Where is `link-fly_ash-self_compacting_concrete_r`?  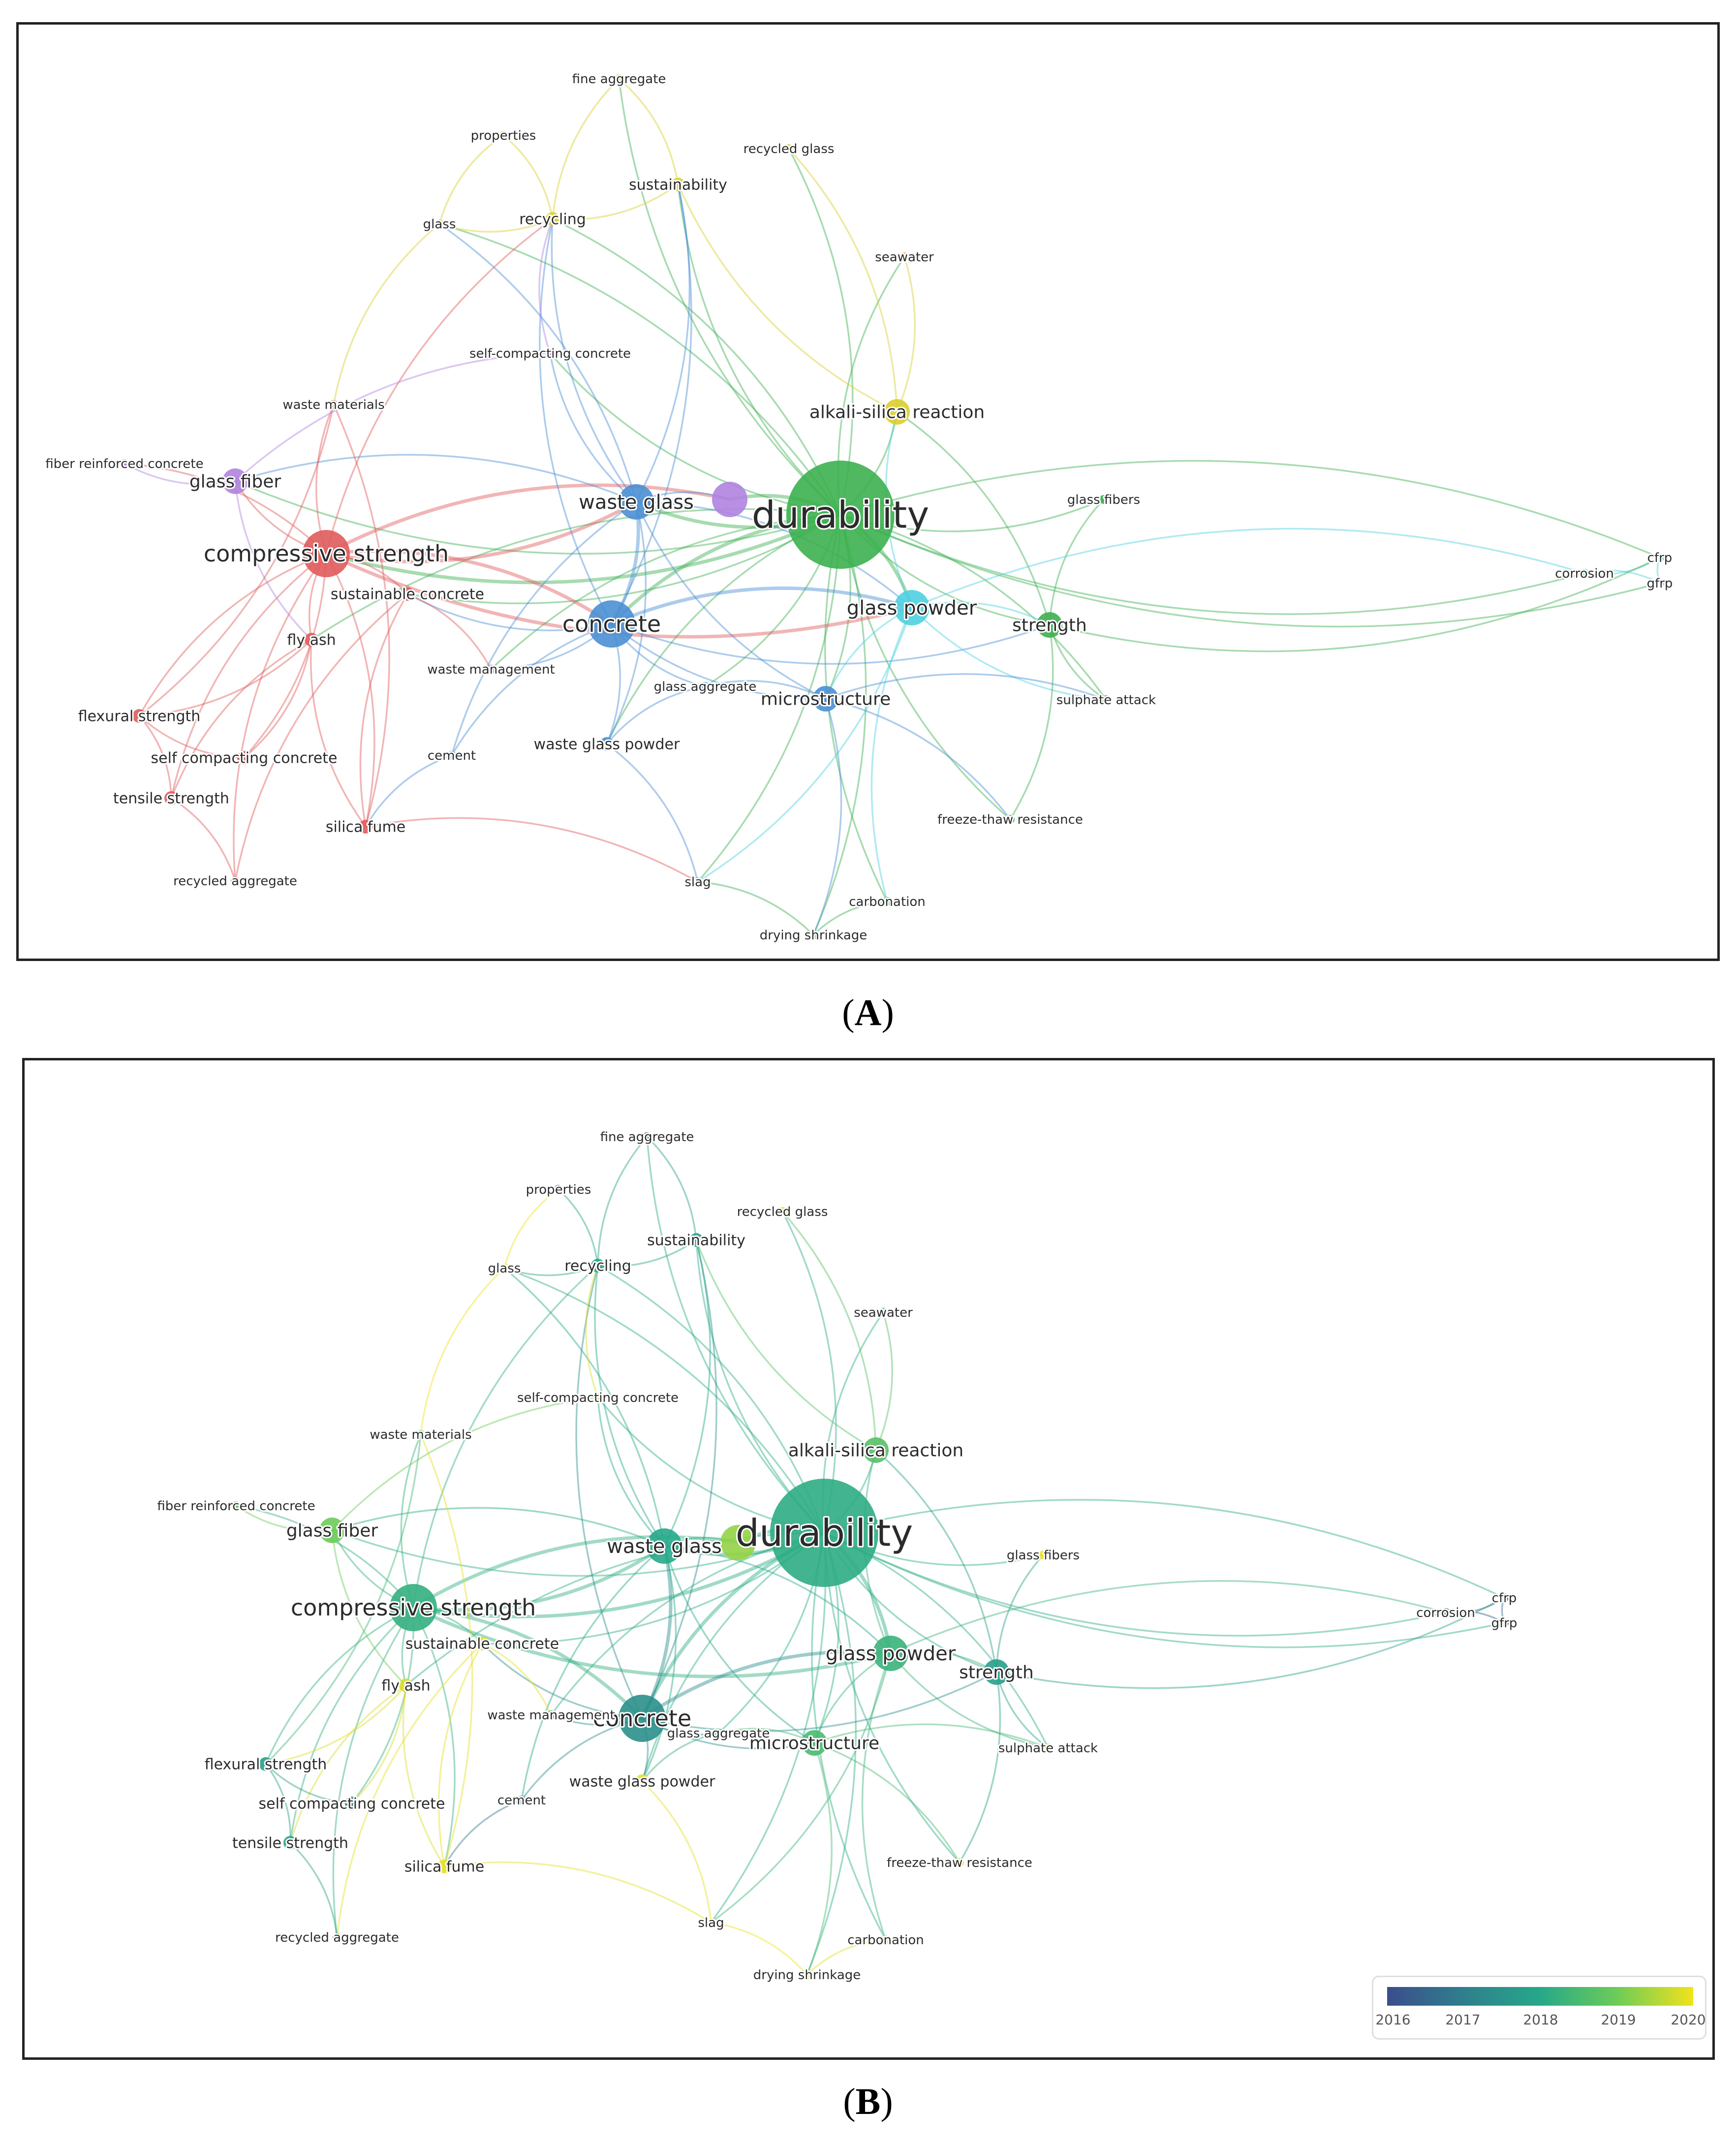
link-fly_ash-self_compacting_concrete_r is located at coordinates (277, 699).